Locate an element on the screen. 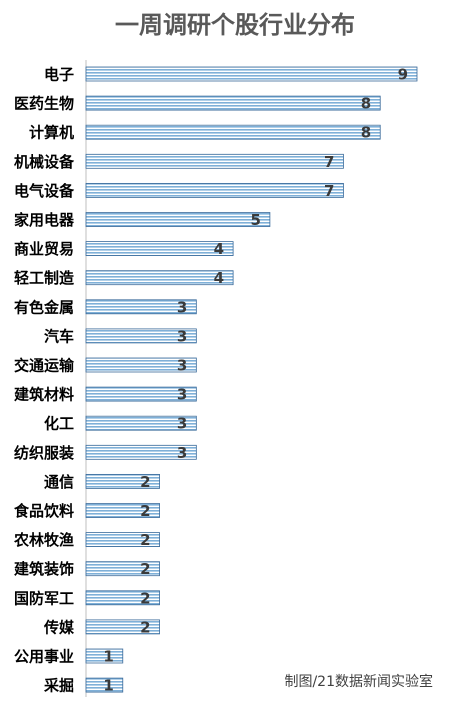 This screenshot has height=714, width=470. category-label: 通信 is located at coordinates (59, 482).